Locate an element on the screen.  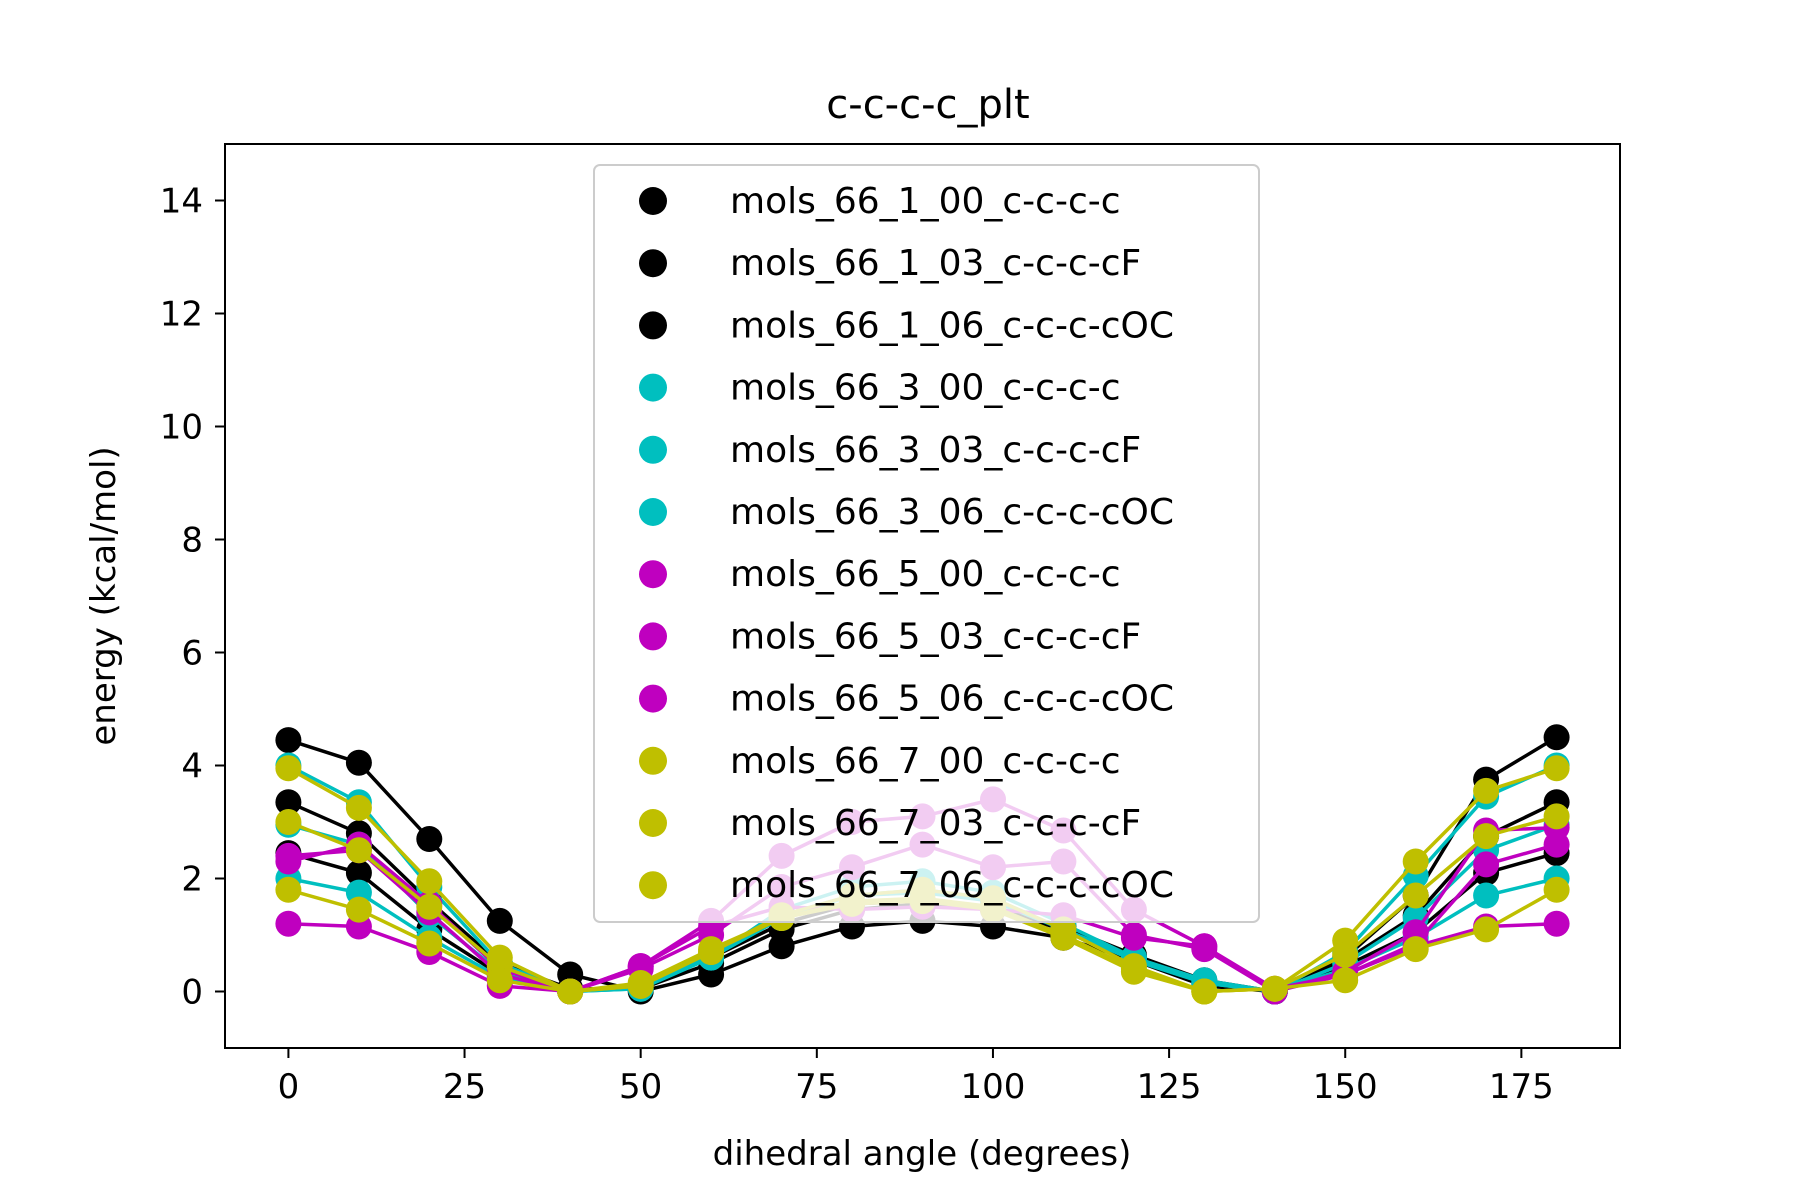
y-axis: 0 2 4 6 8 10 12 14 is located at coordinates (192, 597).